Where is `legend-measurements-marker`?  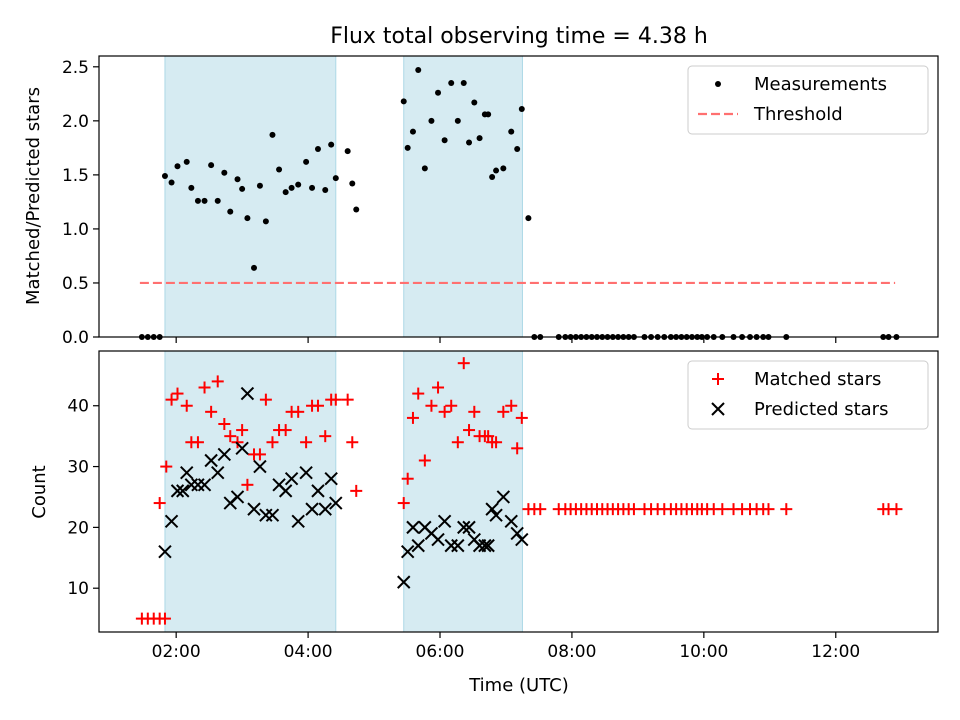
legend-measurements-marker is located at coordinates (718, 84).